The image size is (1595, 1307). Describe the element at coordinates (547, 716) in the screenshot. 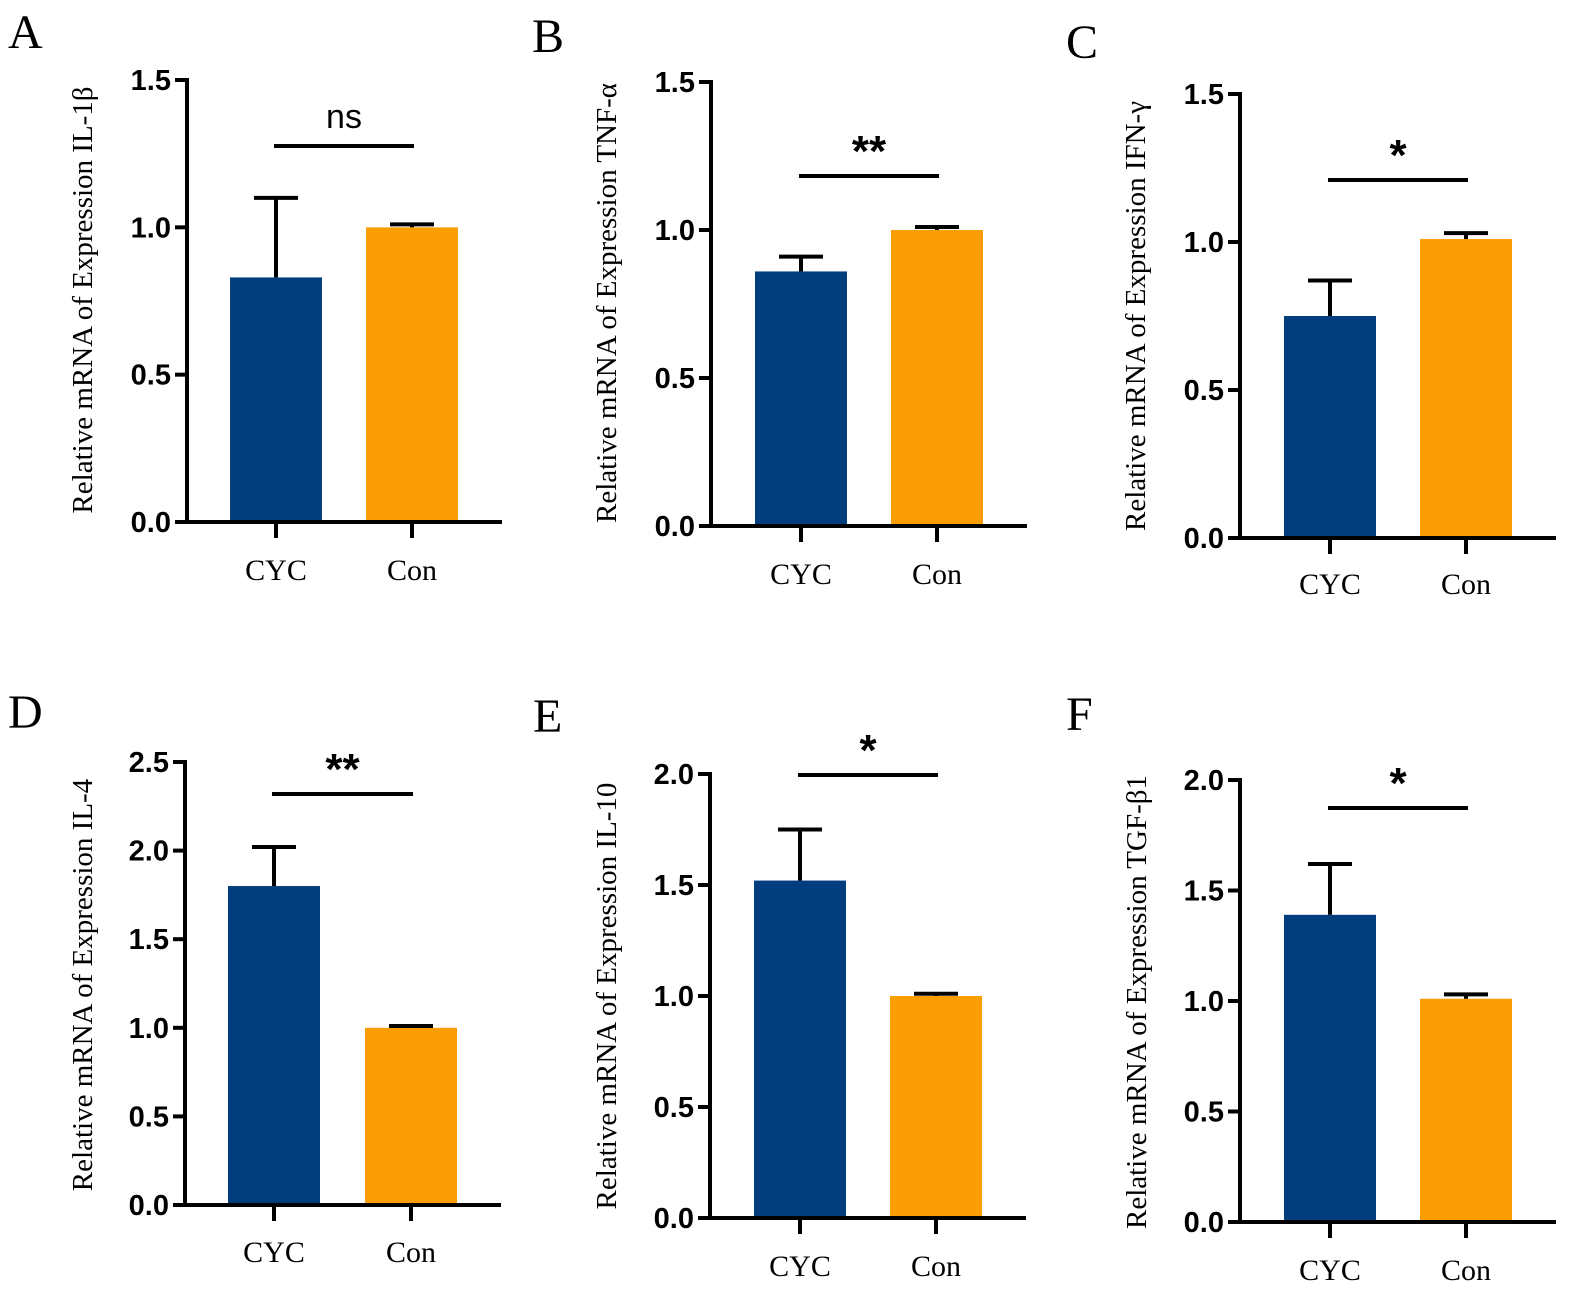

I see `panel-letter: E` at that location.